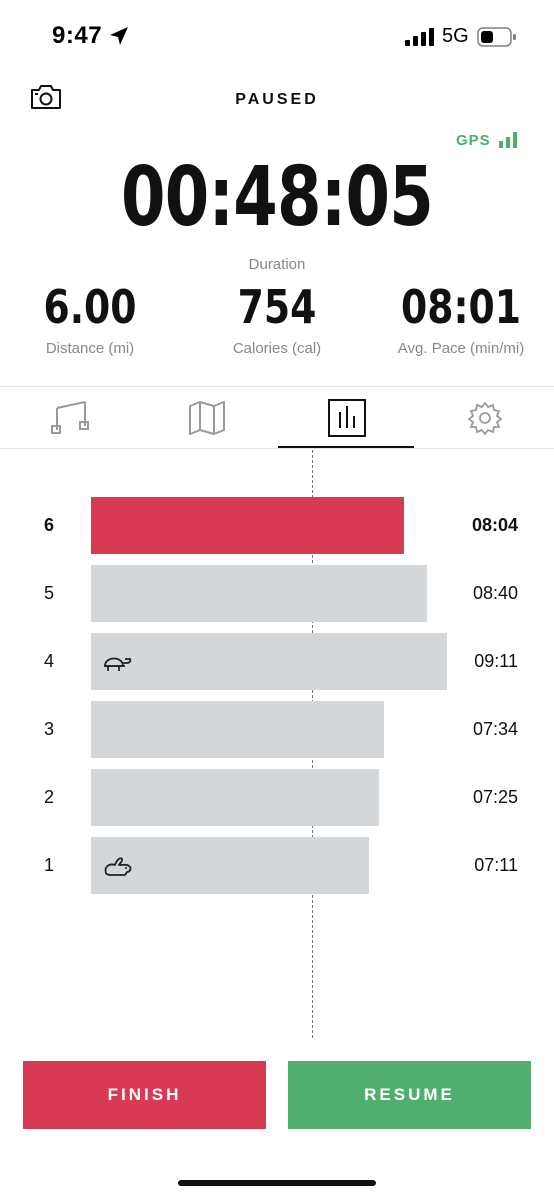 This screenshot has height=1200, width=554. What do you see at coordinates (49, 729) in the screenshot?
I see `split-number: 3` at bounding box center [49, 729].